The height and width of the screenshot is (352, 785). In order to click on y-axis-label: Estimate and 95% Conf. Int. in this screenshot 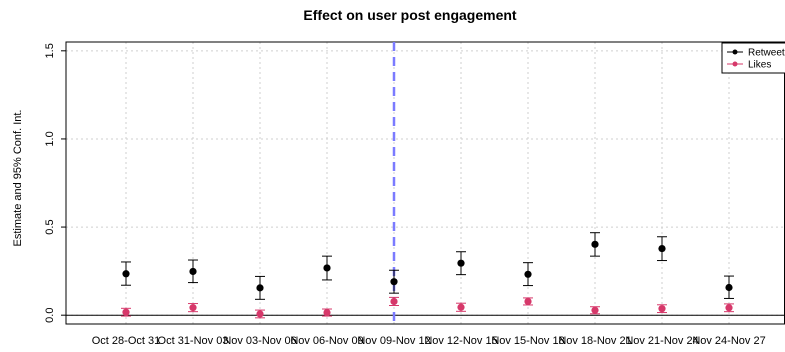, I will do `click(18, 178)`.